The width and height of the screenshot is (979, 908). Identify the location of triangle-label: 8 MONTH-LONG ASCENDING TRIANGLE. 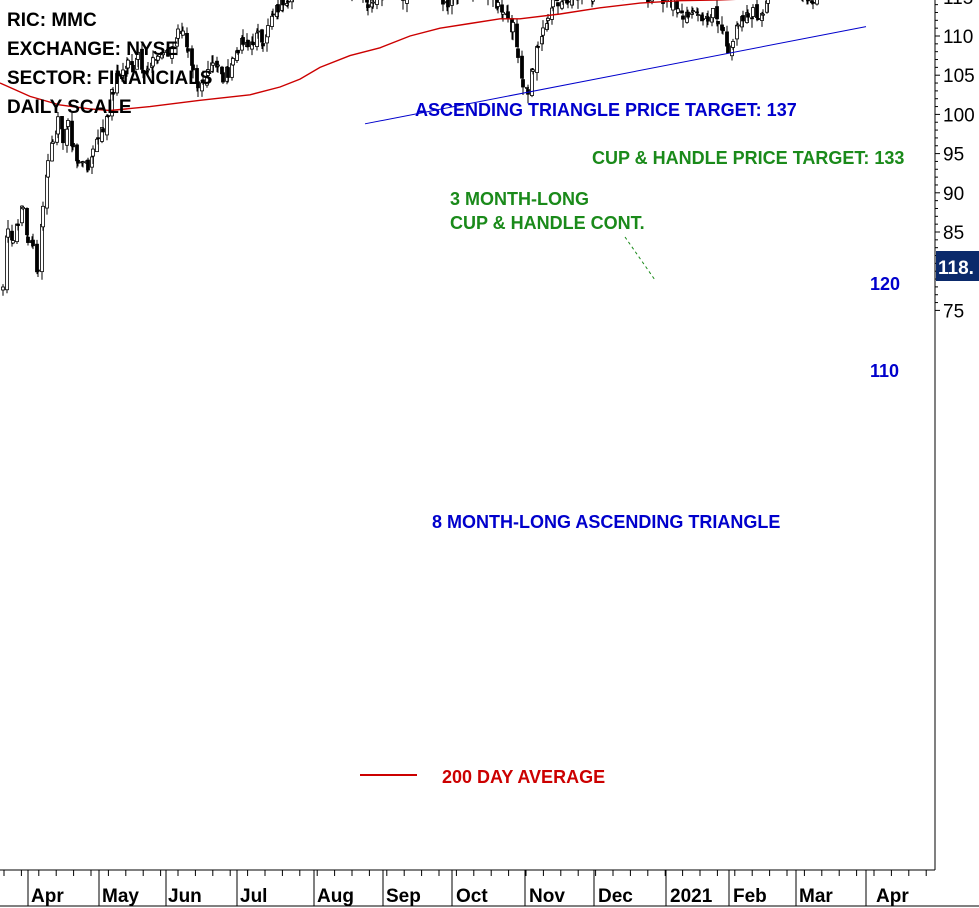
(606, 522).